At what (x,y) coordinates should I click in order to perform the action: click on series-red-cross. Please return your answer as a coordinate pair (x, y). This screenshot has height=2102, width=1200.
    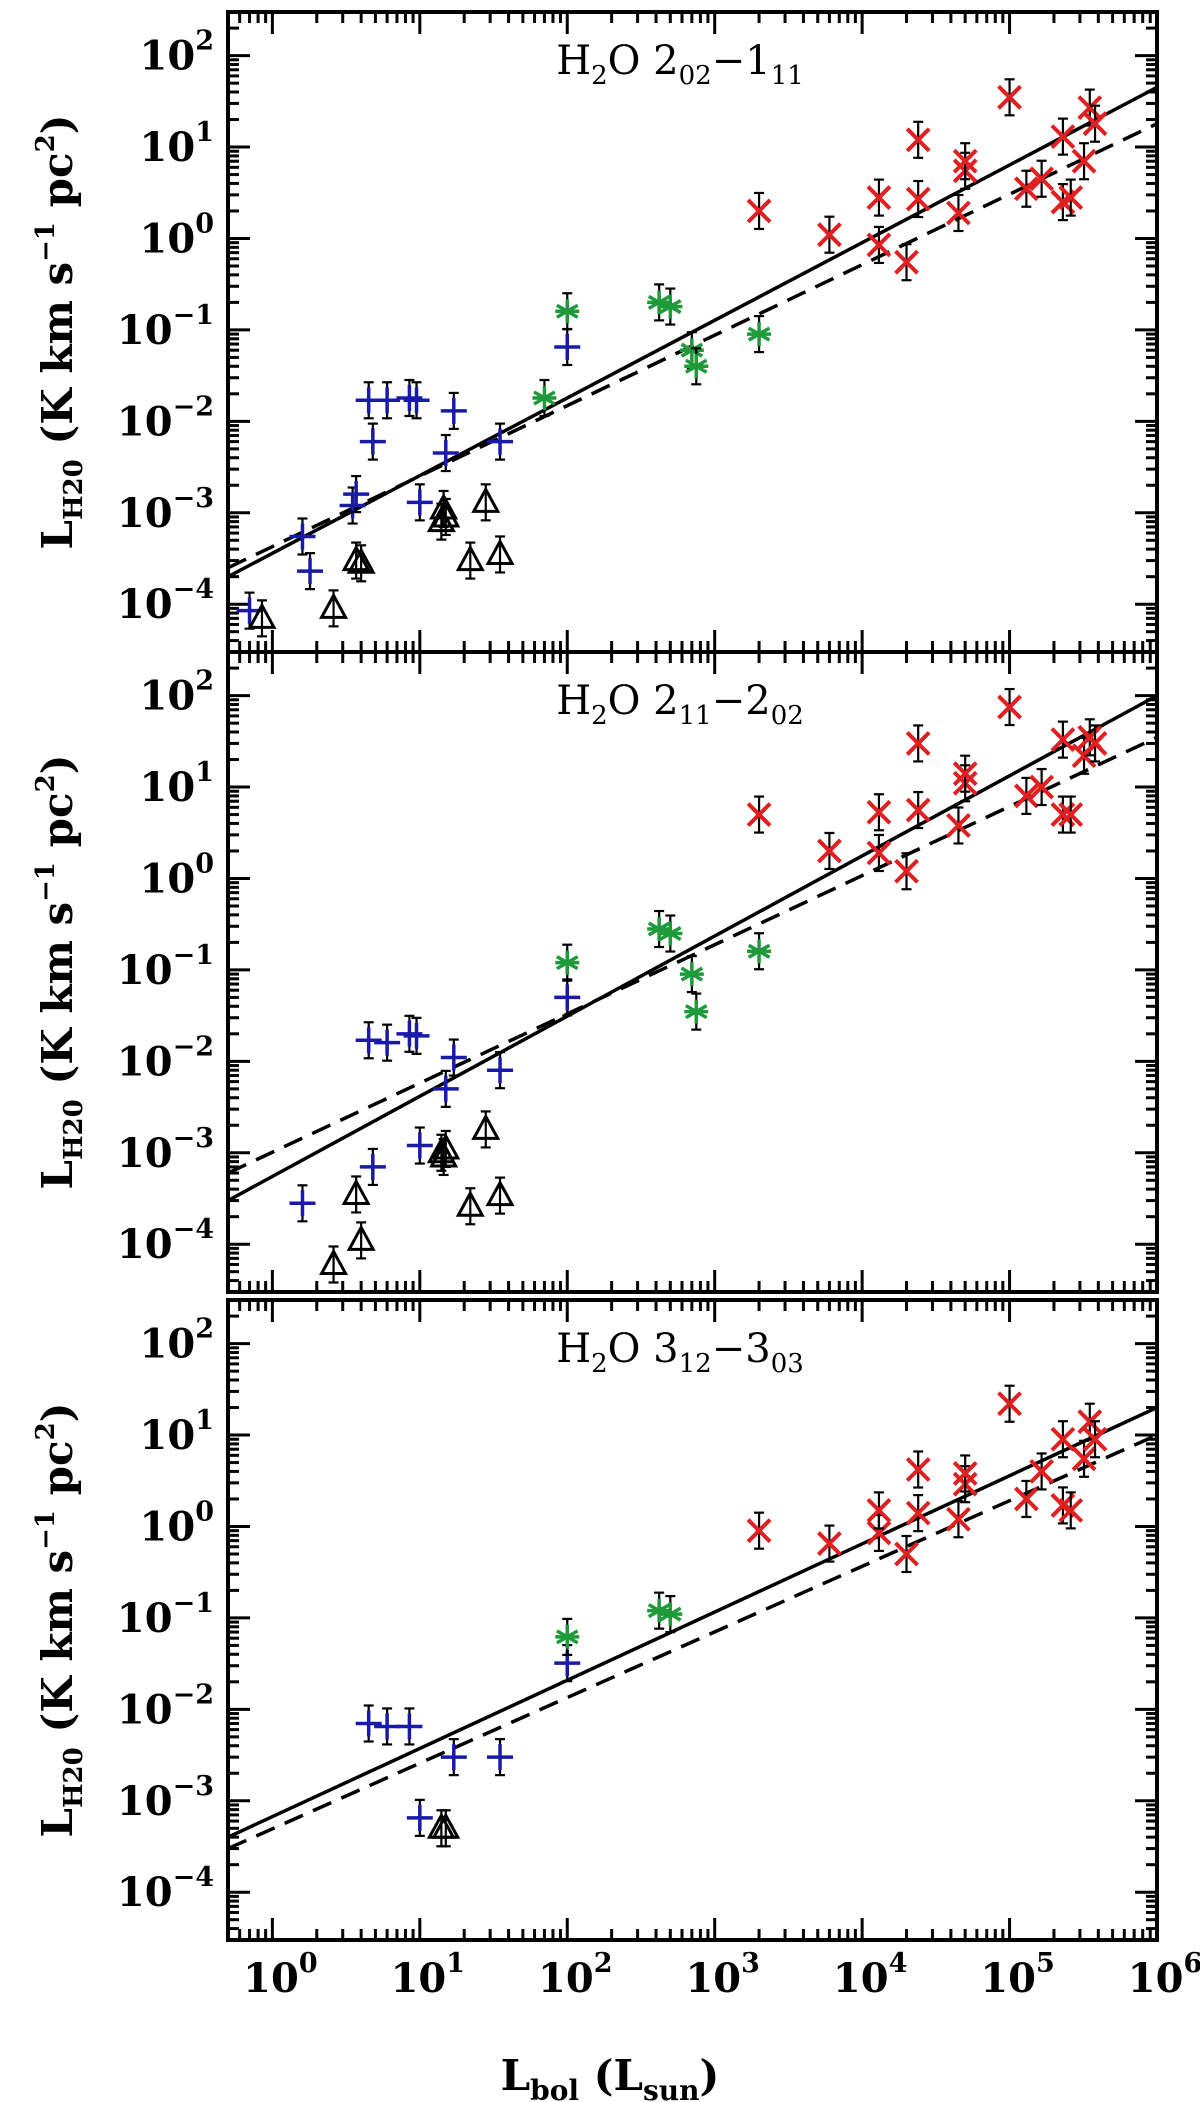
    Looking at the image, I should click on (927, 789).